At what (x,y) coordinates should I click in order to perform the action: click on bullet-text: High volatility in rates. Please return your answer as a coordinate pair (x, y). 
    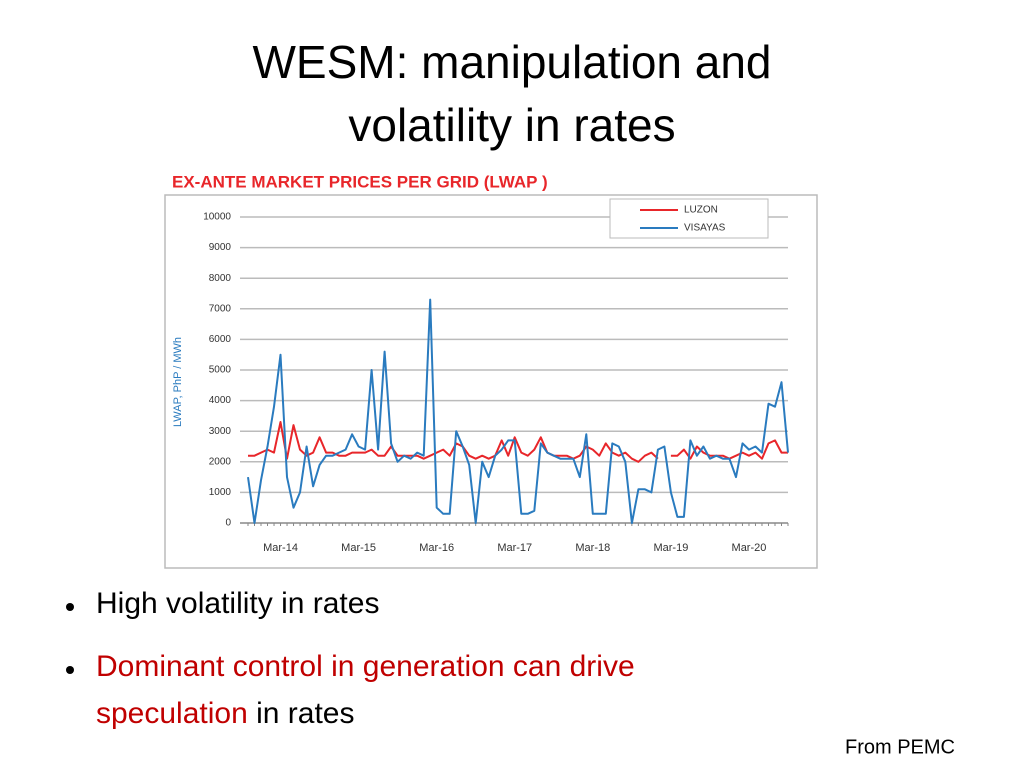
    Looking at the image, I should click on (237, 603).